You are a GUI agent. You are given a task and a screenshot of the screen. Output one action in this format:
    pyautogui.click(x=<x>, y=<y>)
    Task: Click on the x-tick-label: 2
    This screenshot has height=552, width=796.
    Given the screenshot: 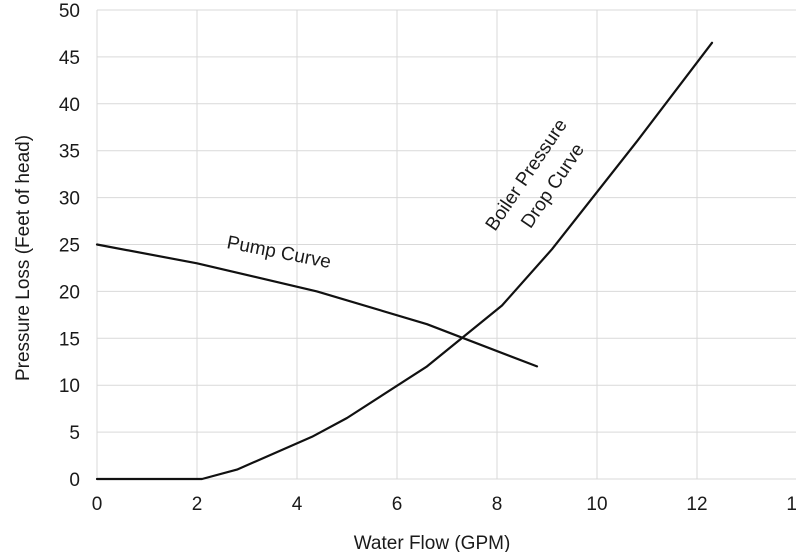 What is the action you would take?
    pyautogui.click(x=197, y=504)
    